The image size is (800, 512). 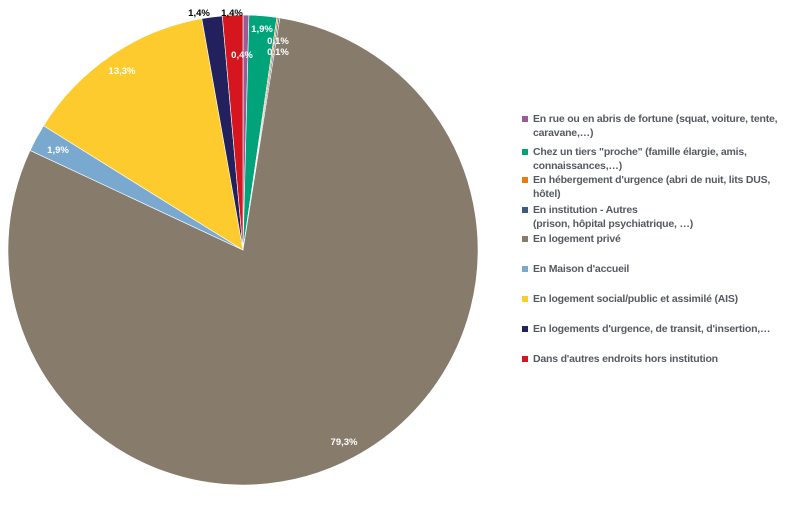 I want to click on slice-data-label-4: 0,1%, so click(x=278, y=52).